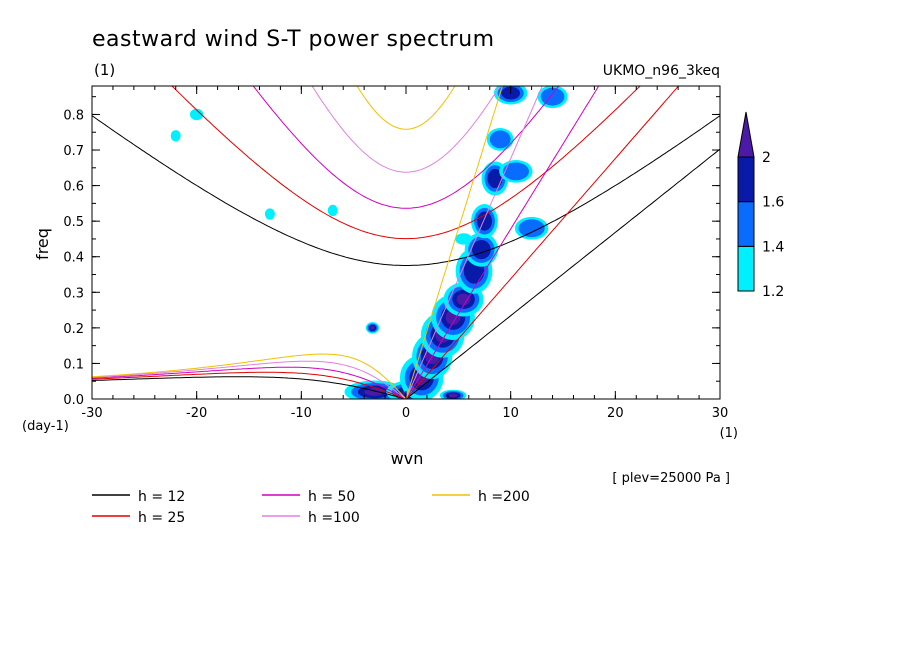 The height and width of the screenshot is (654, 904). What do you see at coordinates (729, 433) in the screenshot?
I see `x-unit-label: (1)` at bounding box center [729, 433].